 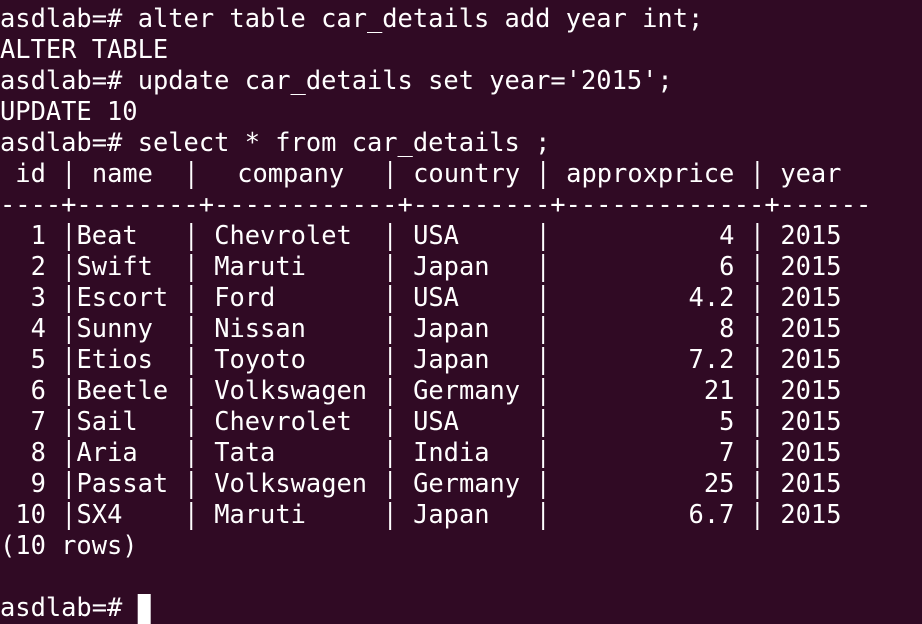 What do you see at coordinates (69, 545) in the screenshot?
I see `row-count: (10 rows)` at bounding box center [69, 545].